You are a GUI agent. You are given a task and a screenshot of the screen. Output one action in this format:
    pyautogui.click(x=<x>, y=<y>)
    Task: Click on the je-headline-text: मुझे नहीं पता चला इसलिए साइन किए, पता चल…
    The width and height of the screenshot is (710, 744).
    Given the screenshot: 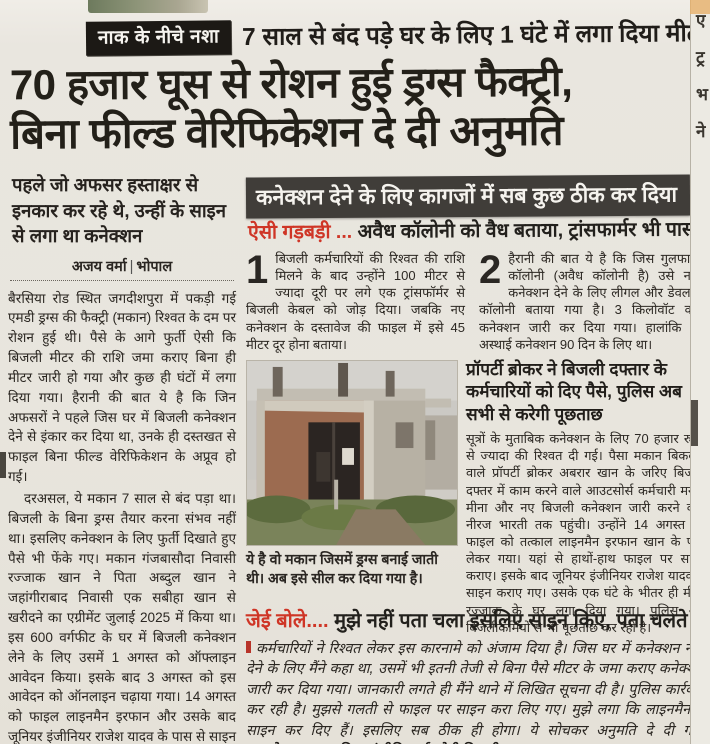 What is the action you would take?
    pyautogui.click(x=522, y=621)
    